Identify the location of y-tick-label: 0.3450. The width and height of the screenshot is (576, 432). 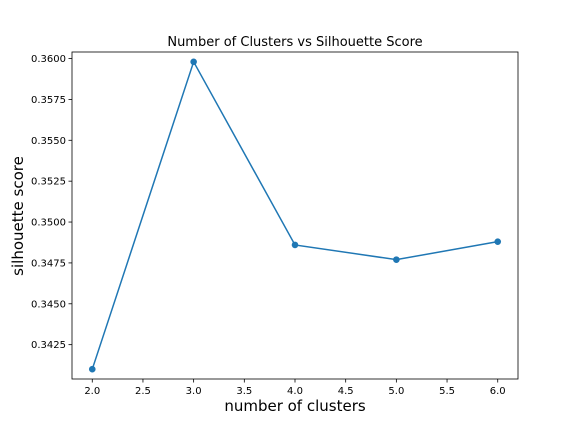
(48, 304).